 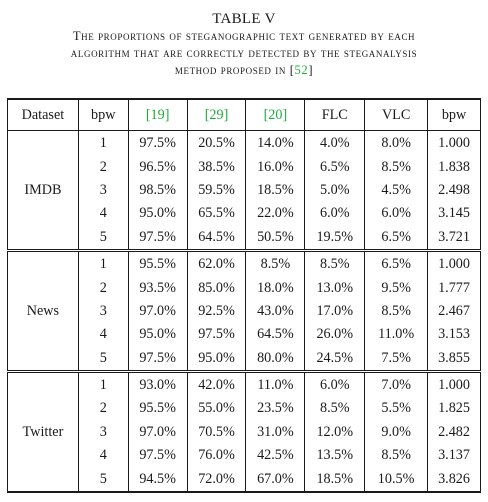 I want to click on cell-ref29: 62.0%, so click(x=216, y=263).